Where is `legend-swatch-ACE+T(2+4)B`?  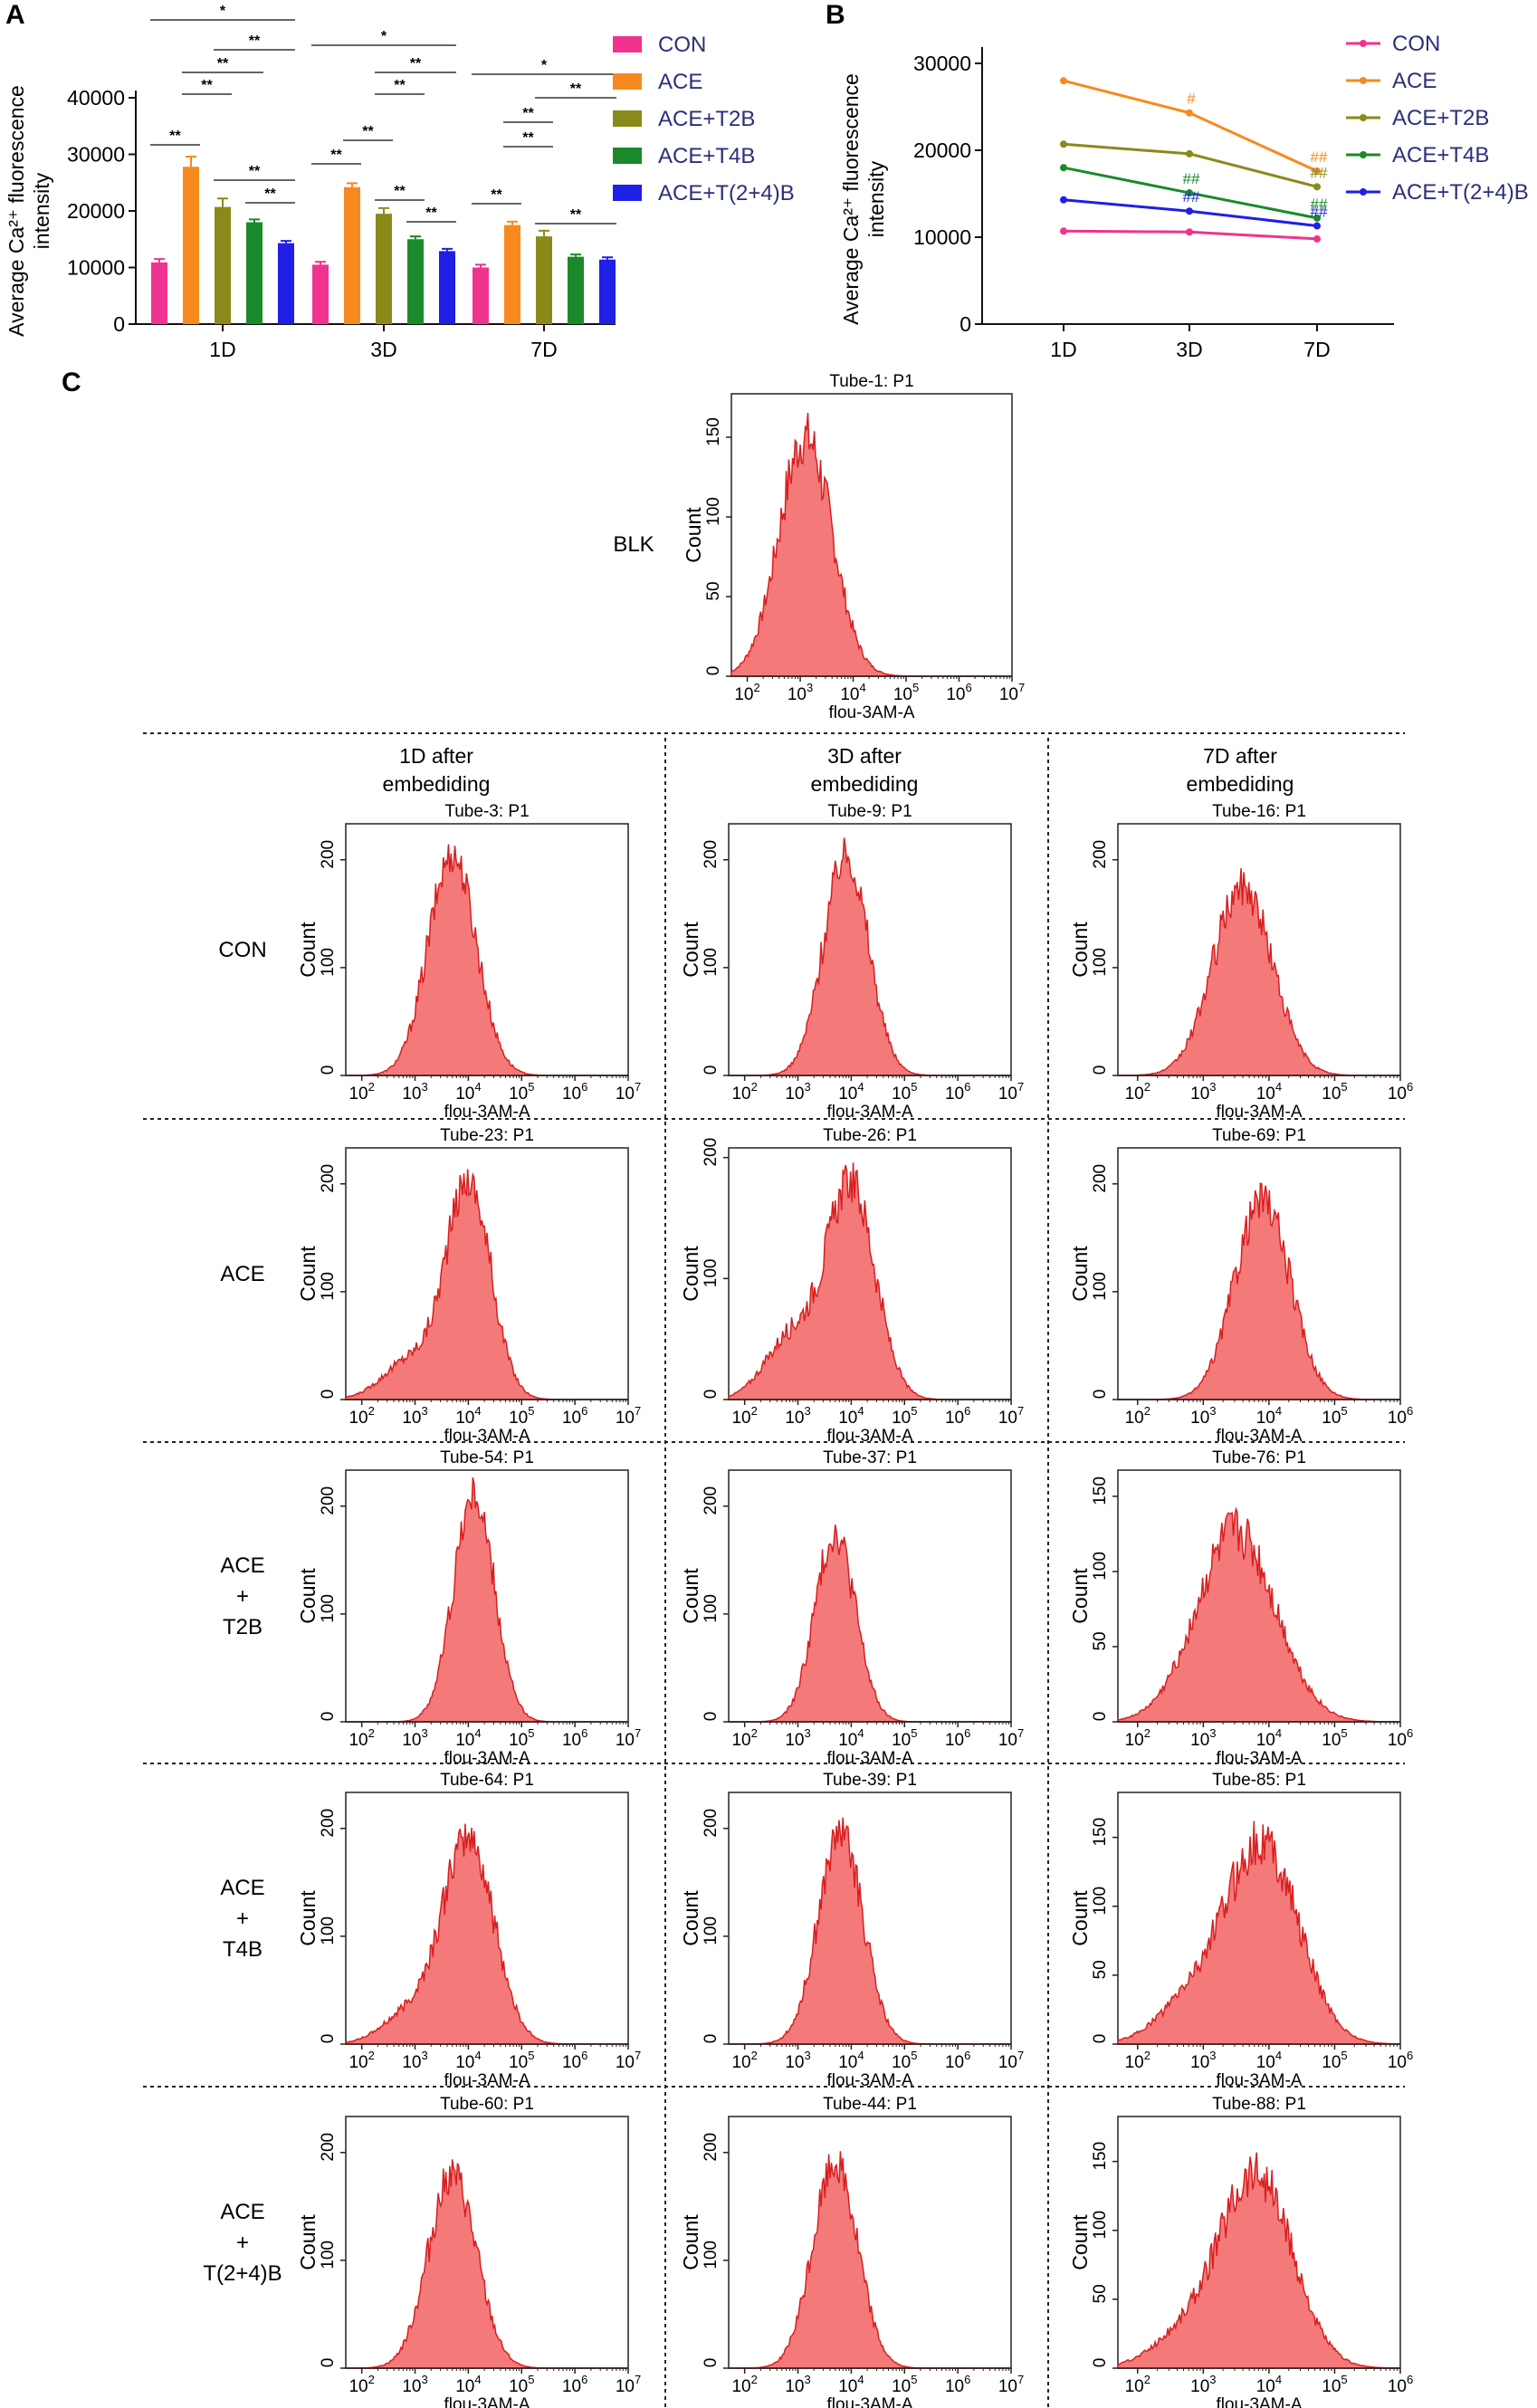
legend-swatch-ACE+T(2+4)B is located at coordinates (627, 193).